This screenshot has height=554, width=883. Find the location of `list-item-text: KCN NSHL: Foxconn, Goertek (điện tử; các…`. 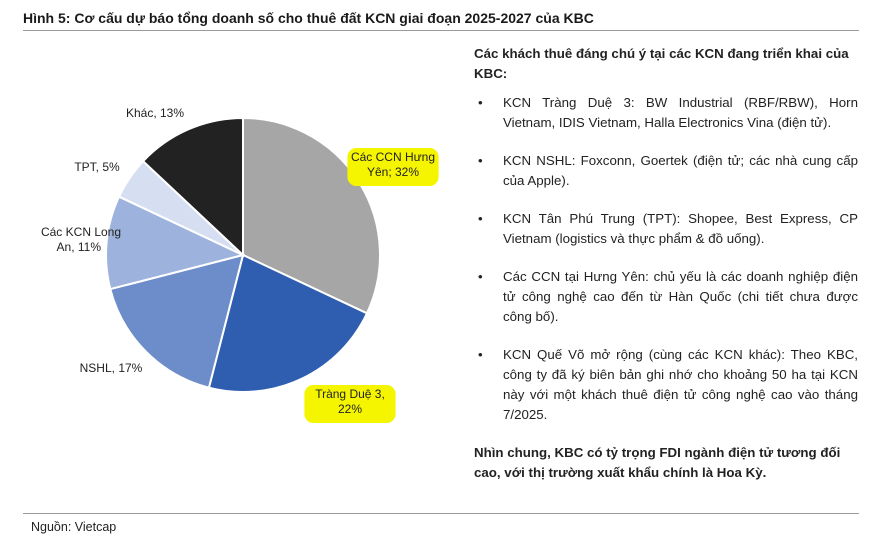

list-item-text: KCN NSHL: Foxconn, Goertek (điện tử; các… is located at coordinates (680, 170).